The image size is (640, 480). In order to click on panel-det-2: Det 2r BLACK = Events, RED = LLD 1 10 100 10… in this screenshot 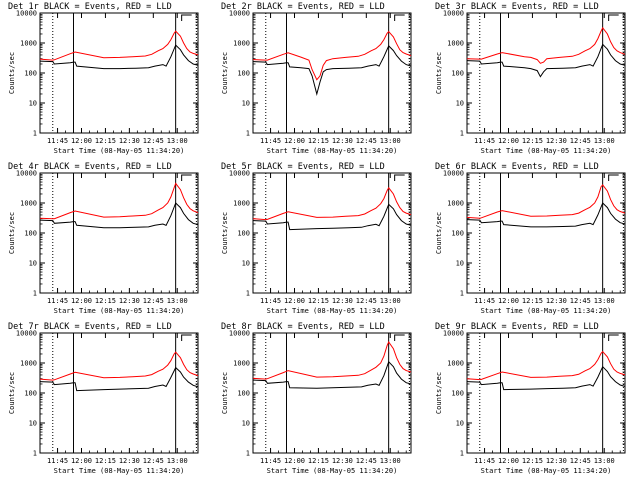, I will do `click(316, 78)`.